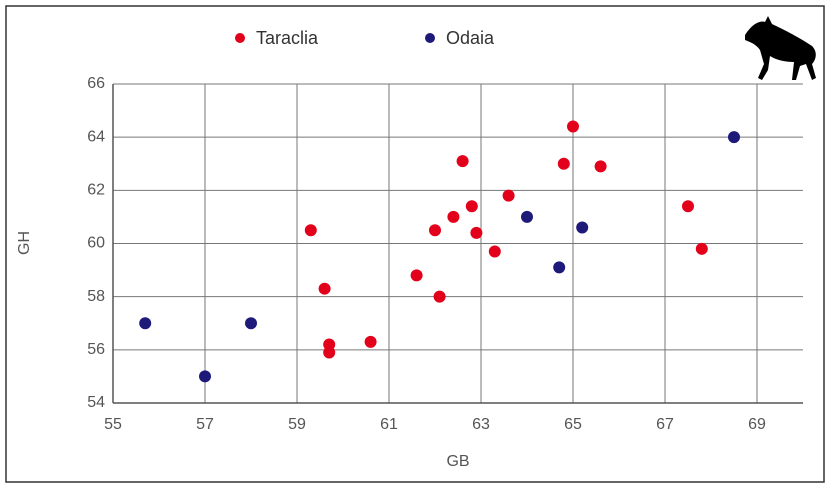 Image resolution: width=830 pixels, height=489 pixels. Describe the element at coordinates (96, 296) in the screenshot. I see `y-tick-label: 58` at that location.